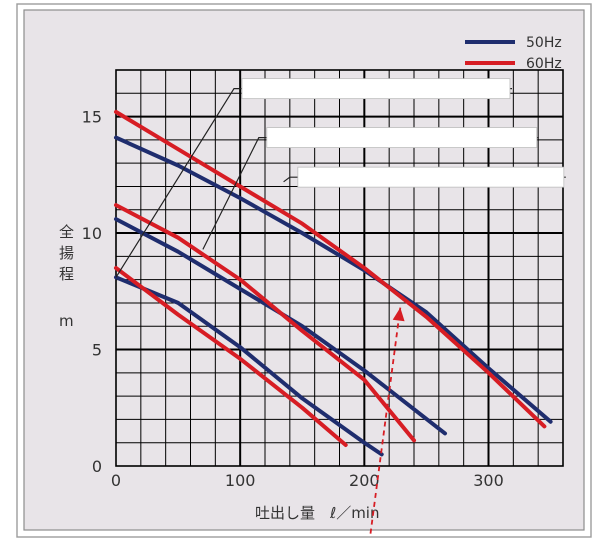 The height and width of the screenshot is (543, 607). What do you see at coordinates (513, 53) in the screenshot?
I see `legend: 50Hz 60Hz` at bounding box center [513, 53].